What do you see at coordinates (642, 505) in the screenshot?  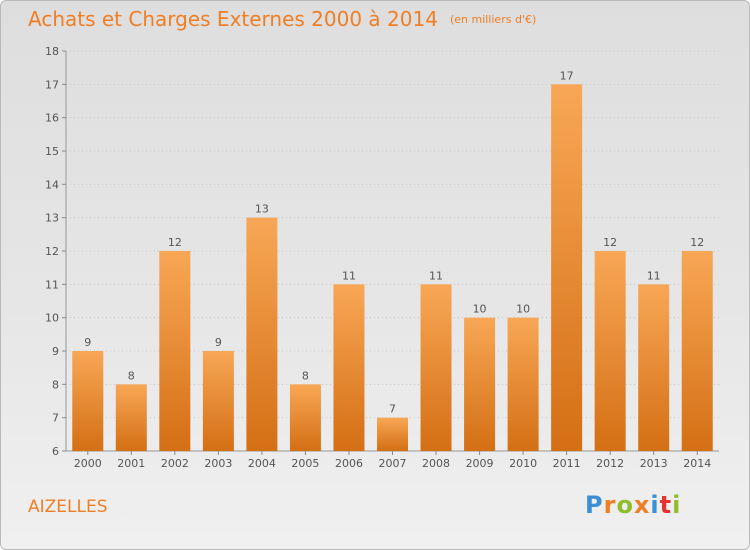 I see `logo-letter: x` at bounding box center [642, 505].